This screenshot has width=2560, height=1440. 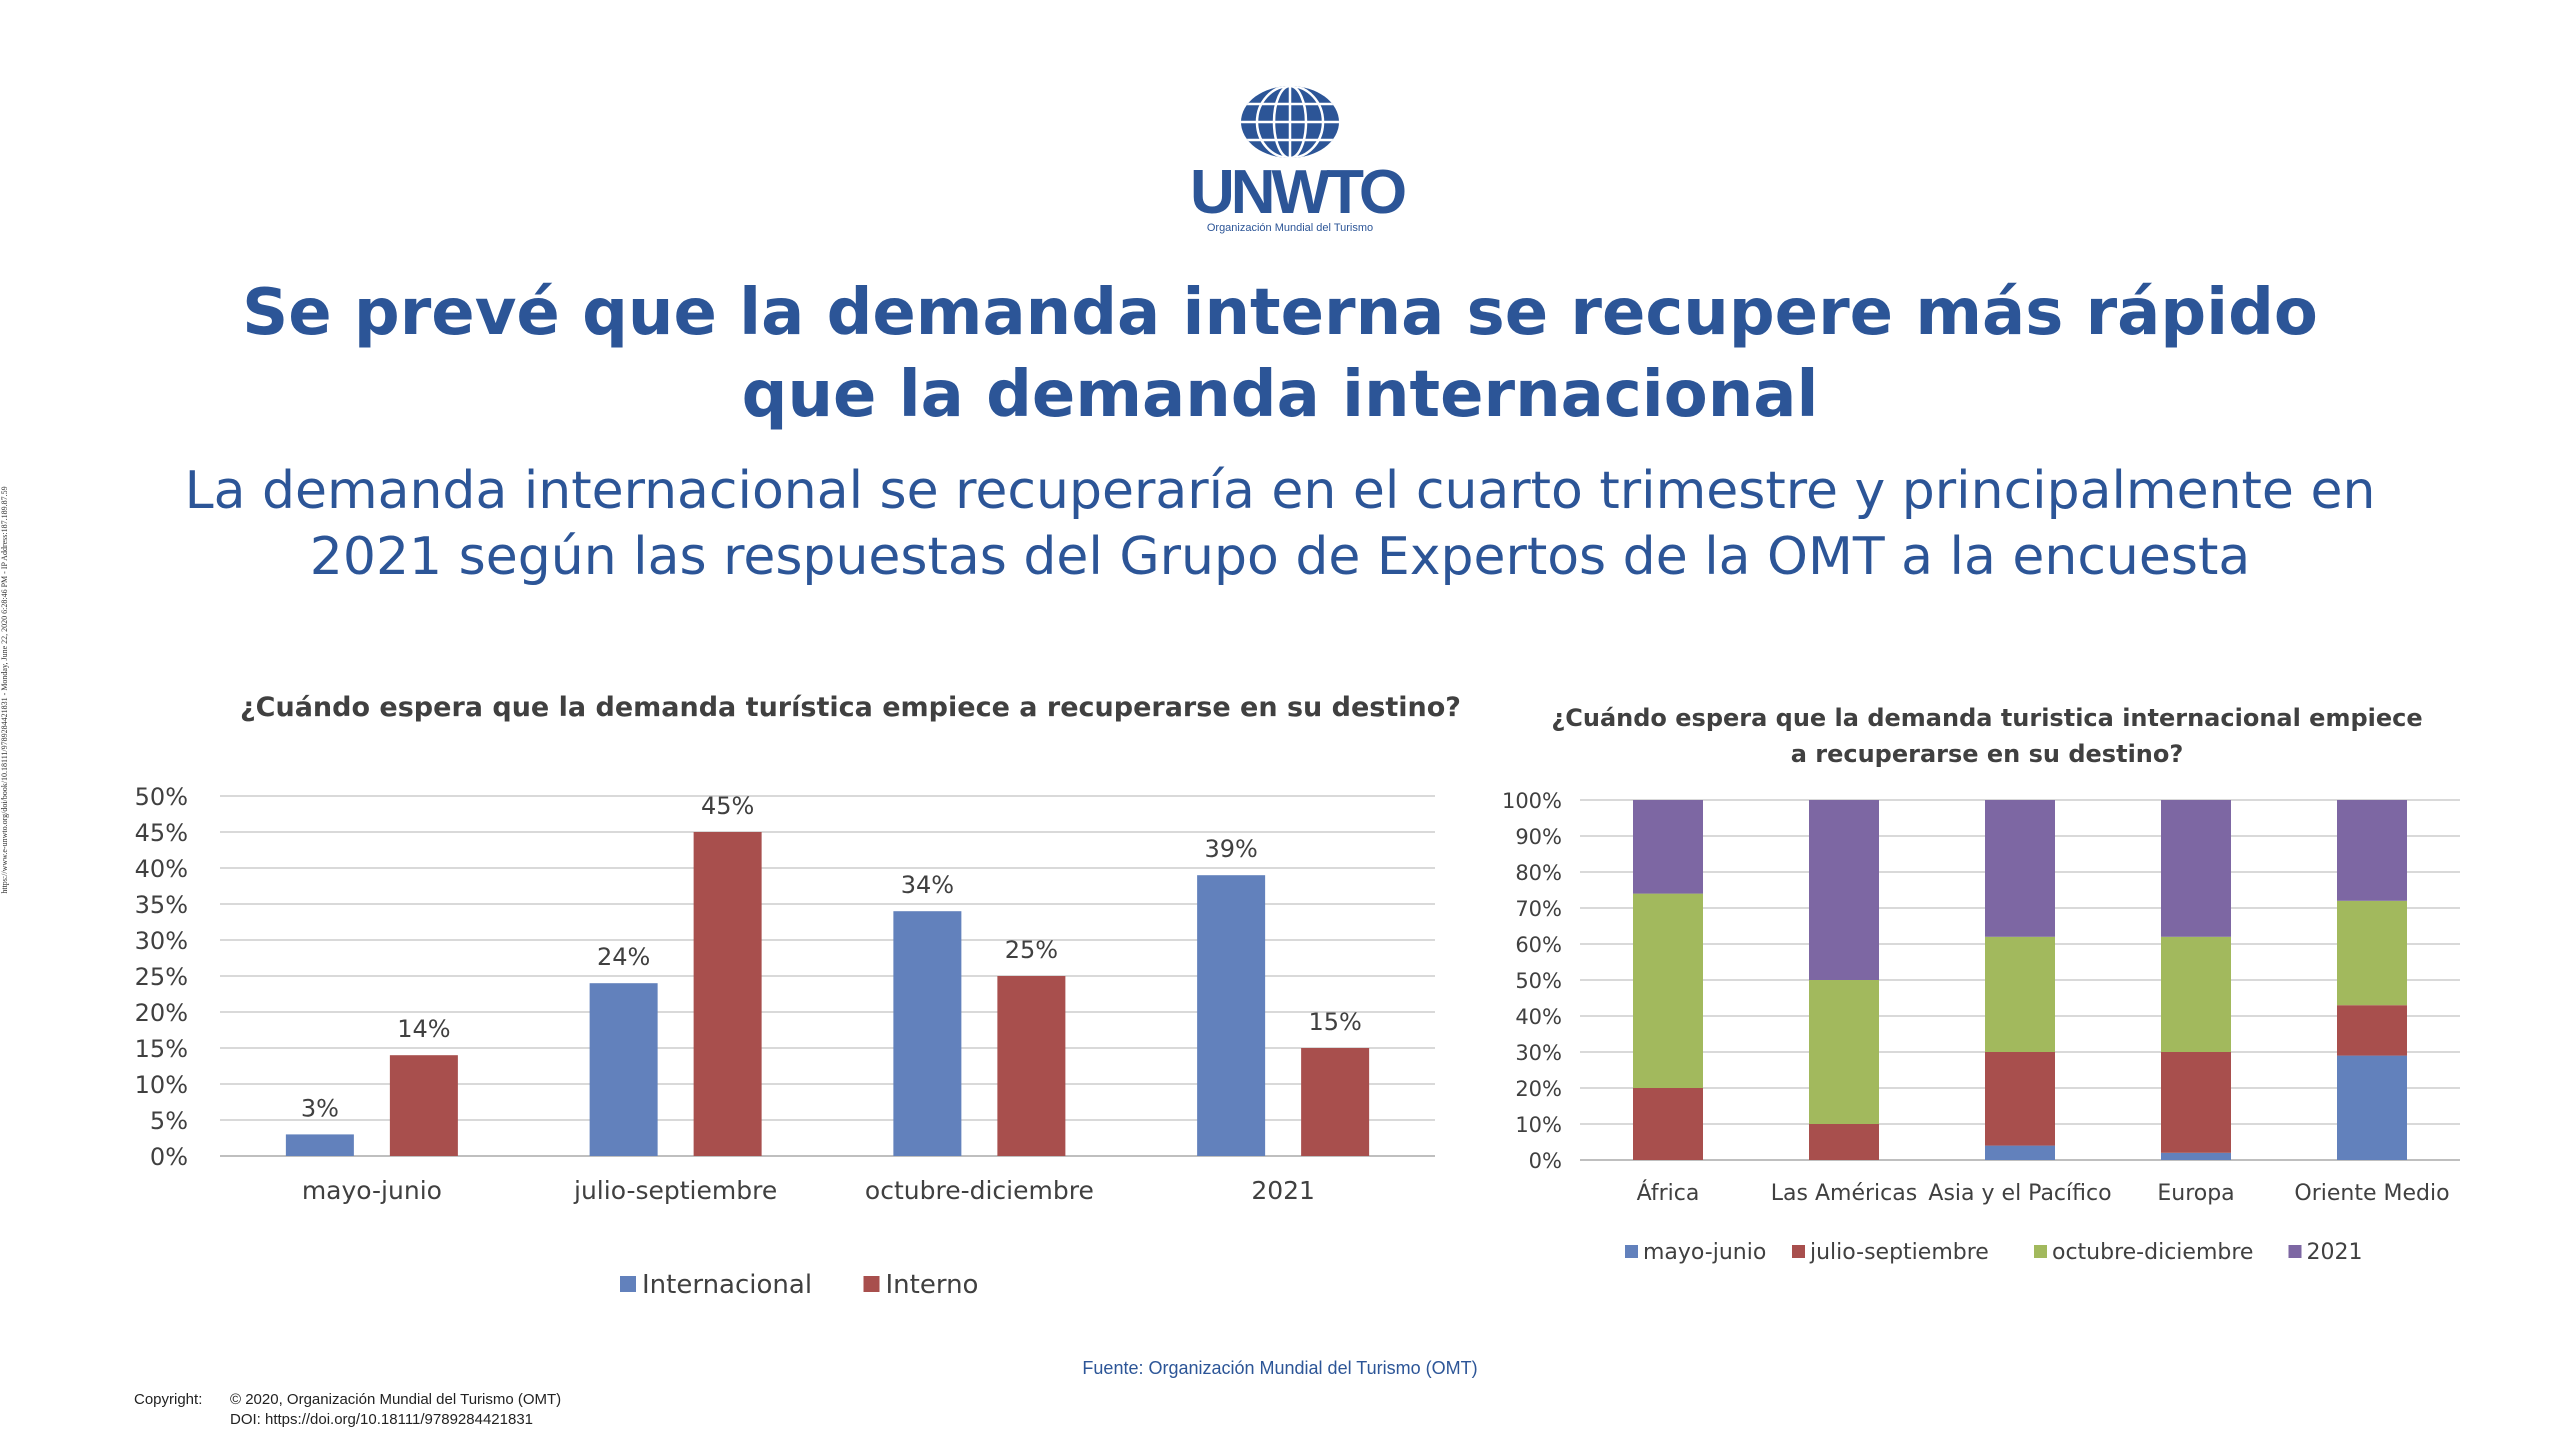 I want to click on y-tick-label: 25%, so click(x=161, y=977).